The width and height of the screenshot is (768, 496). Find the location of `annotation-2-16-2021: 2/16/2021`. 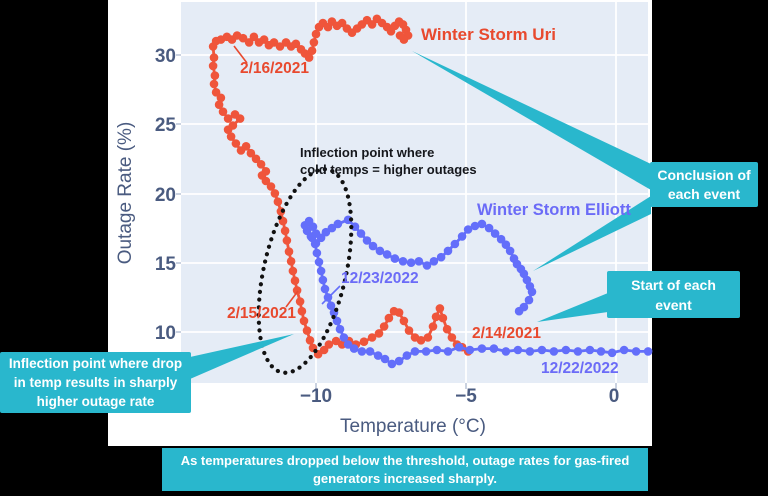

annotation-2-16-2021: 2/16/2021 is located at coordinates (274, 68).